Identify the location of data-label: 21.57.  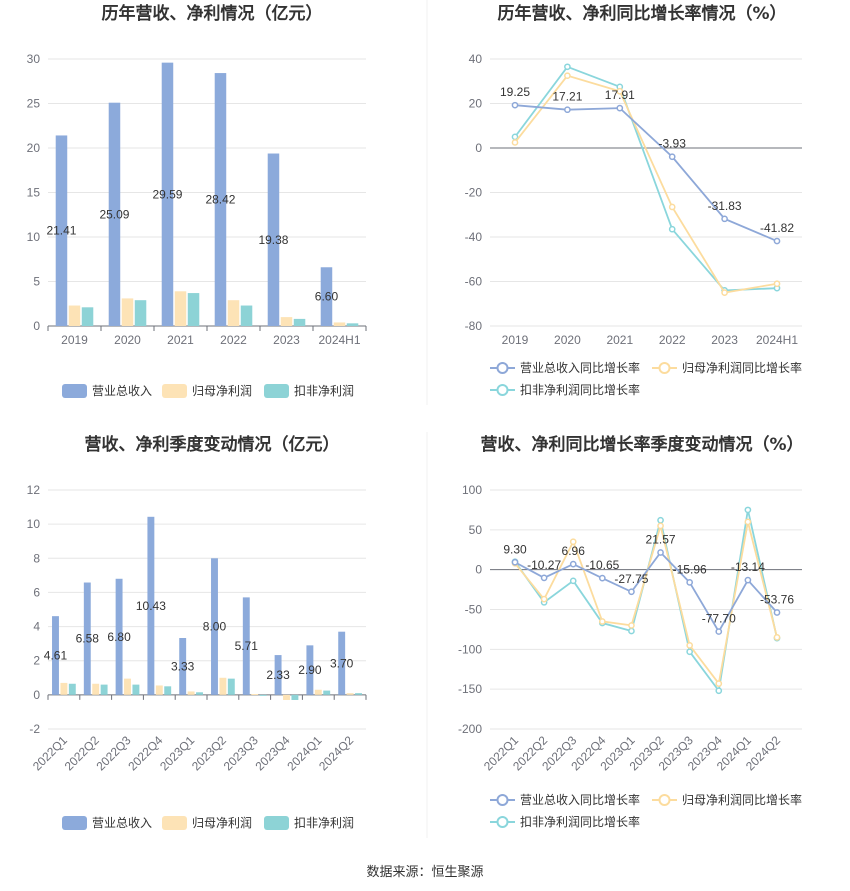
(661, 539).